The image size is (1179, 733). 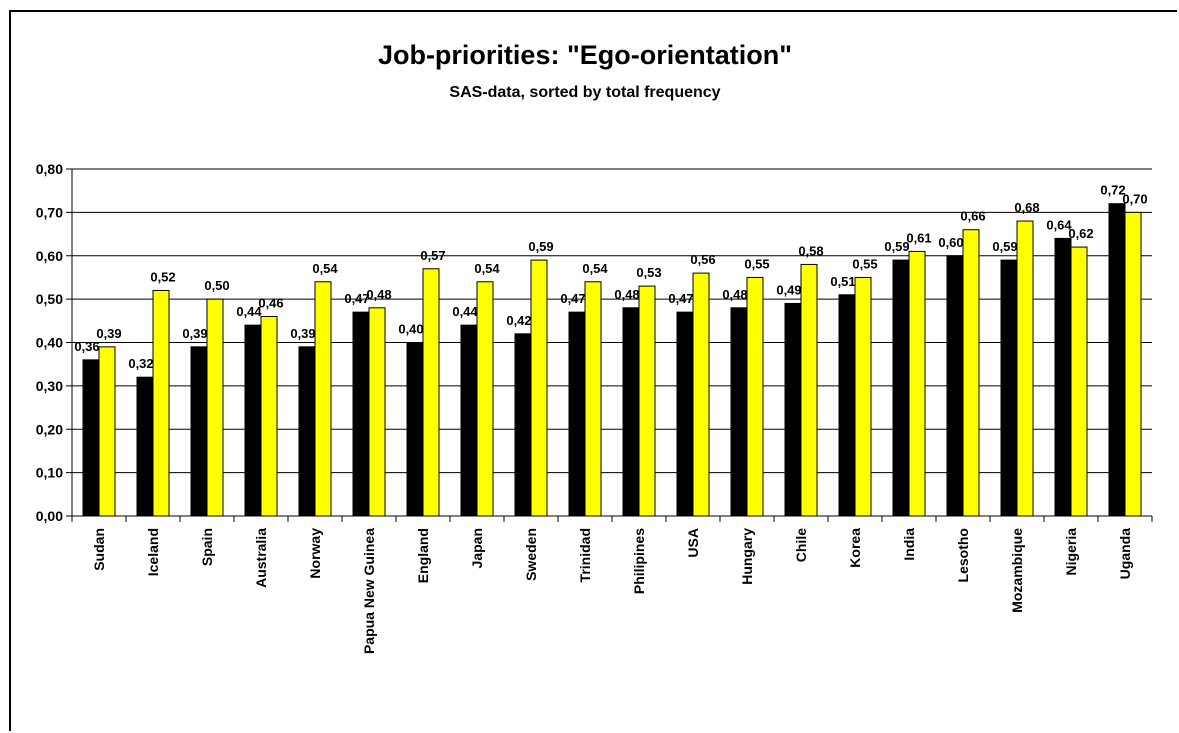 What do you see at coordinates (639, 561) in the screenshot?
I see `category-label: Philipines` at bounding box center [639, 561].